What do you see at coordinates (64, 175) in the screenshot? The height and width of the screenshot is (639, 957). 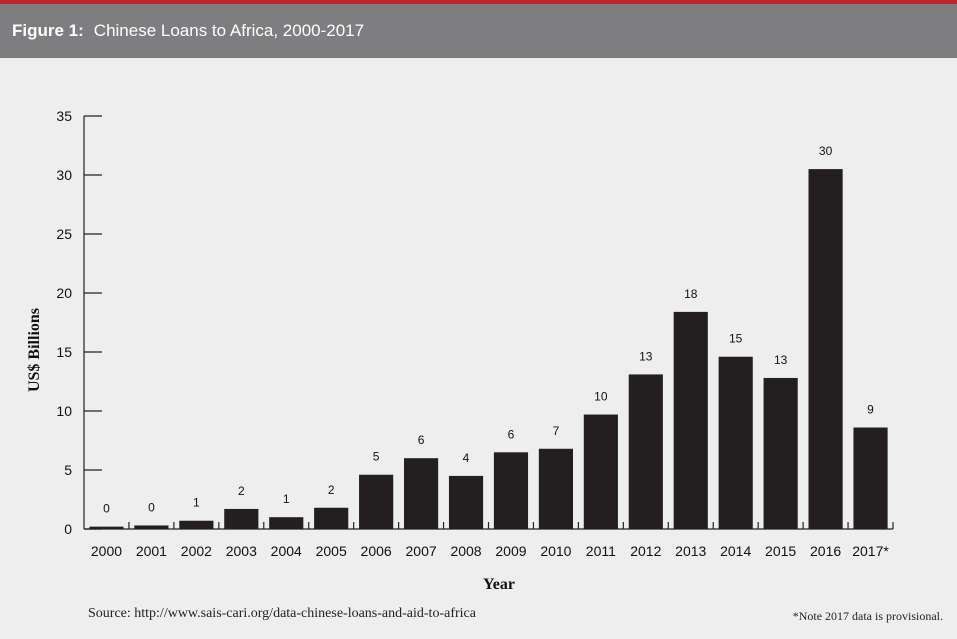 I see `y-tick-label: 30` at bounding box center [64, 175].